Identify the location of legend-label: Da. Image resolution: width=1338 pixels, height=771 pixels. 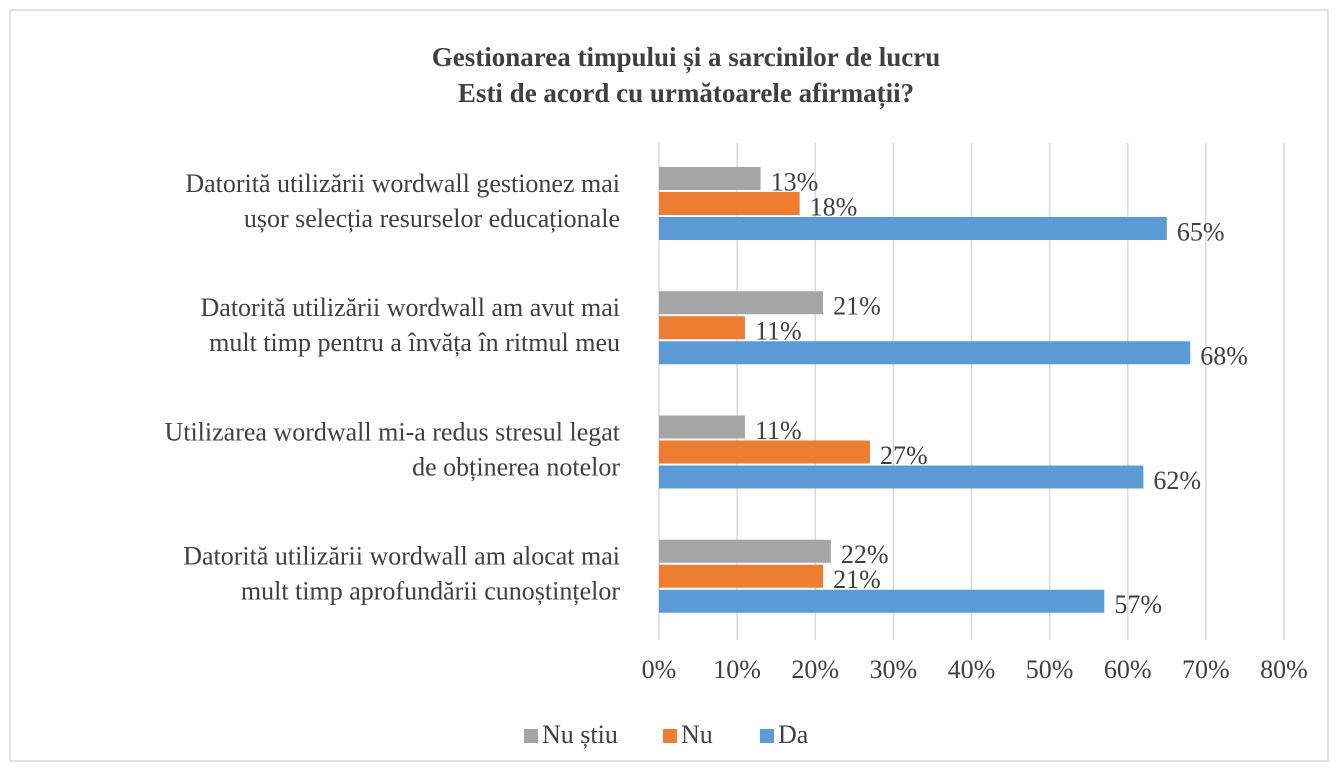
(793, 734).